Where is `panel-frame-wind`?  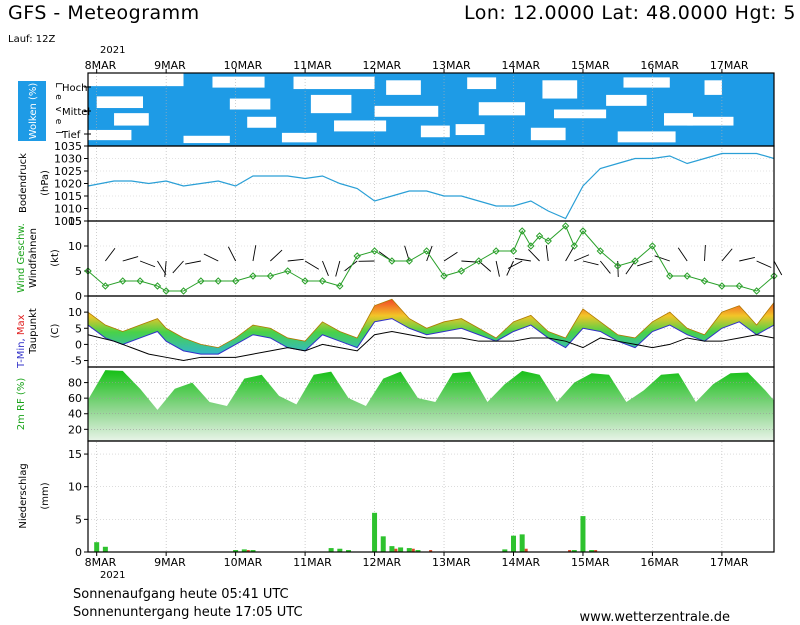 panel-frame-wind is located at coordinates (431, 258).